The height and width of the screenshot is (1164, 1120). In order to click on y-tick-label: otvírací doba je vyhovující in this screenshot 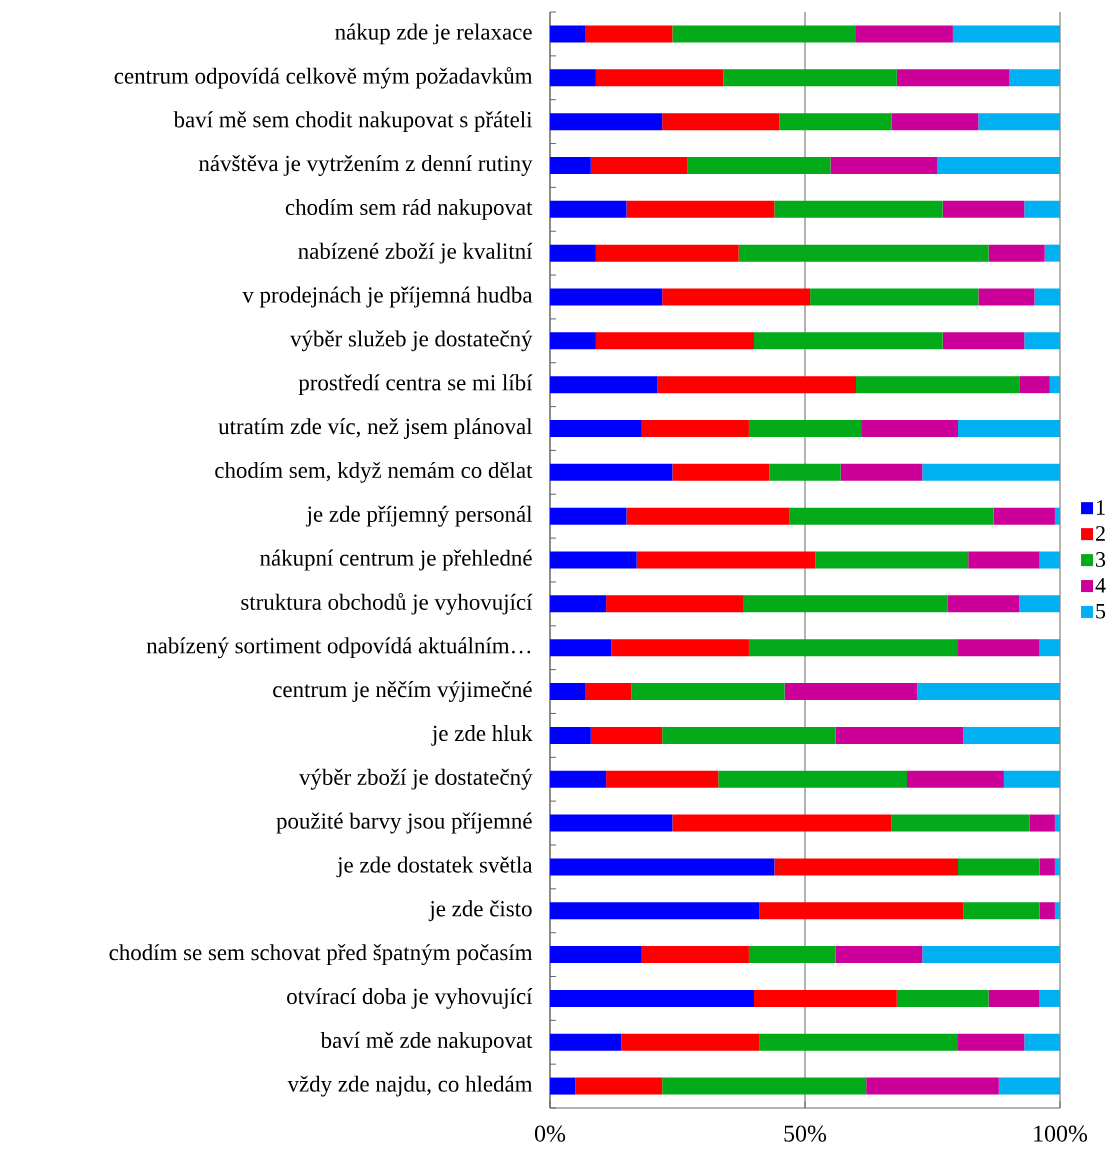, I will do `click(410, 998)`.